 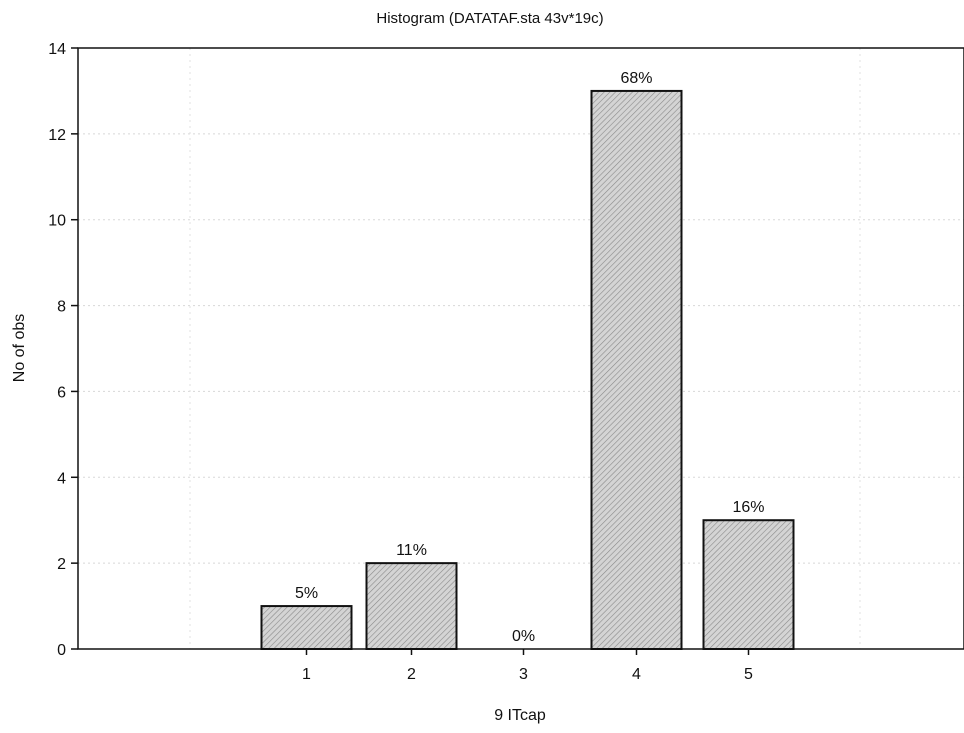 What do you see at coordinates (61, 478) in the screenshot?
I see `y-tick-label: 4` at bounding box center [61, 478].